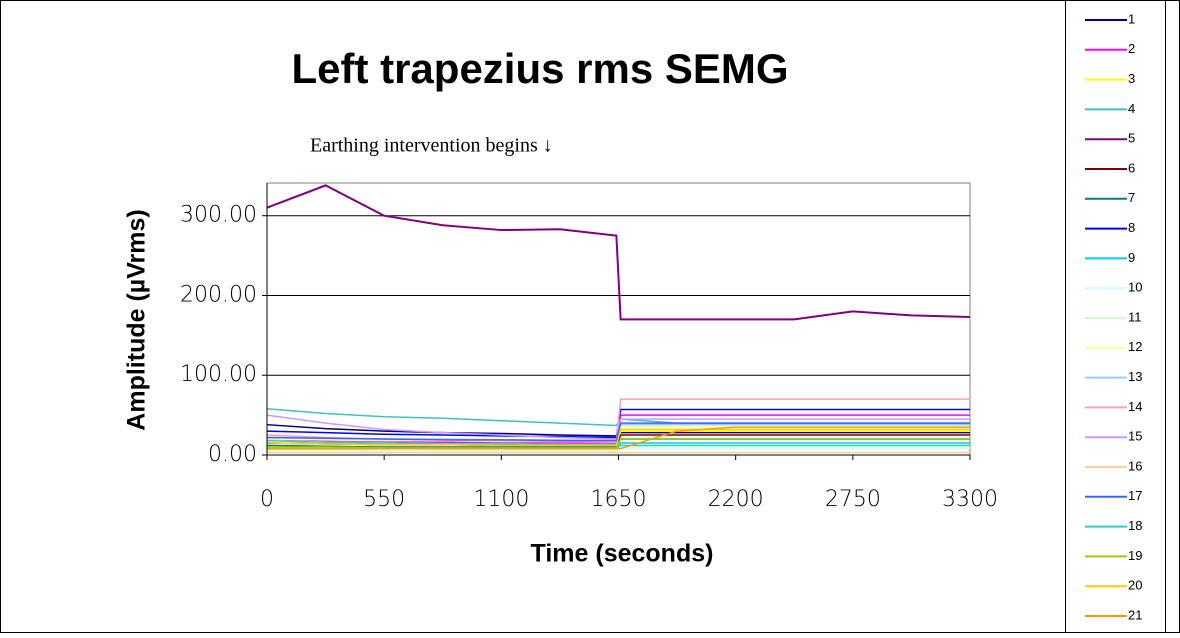 This screenshot has width=1180, height=638. What do you see at coordinates (1131, 78) in the screenshot?
I see `legend-label: 3` at bounding box center [1131, 78].